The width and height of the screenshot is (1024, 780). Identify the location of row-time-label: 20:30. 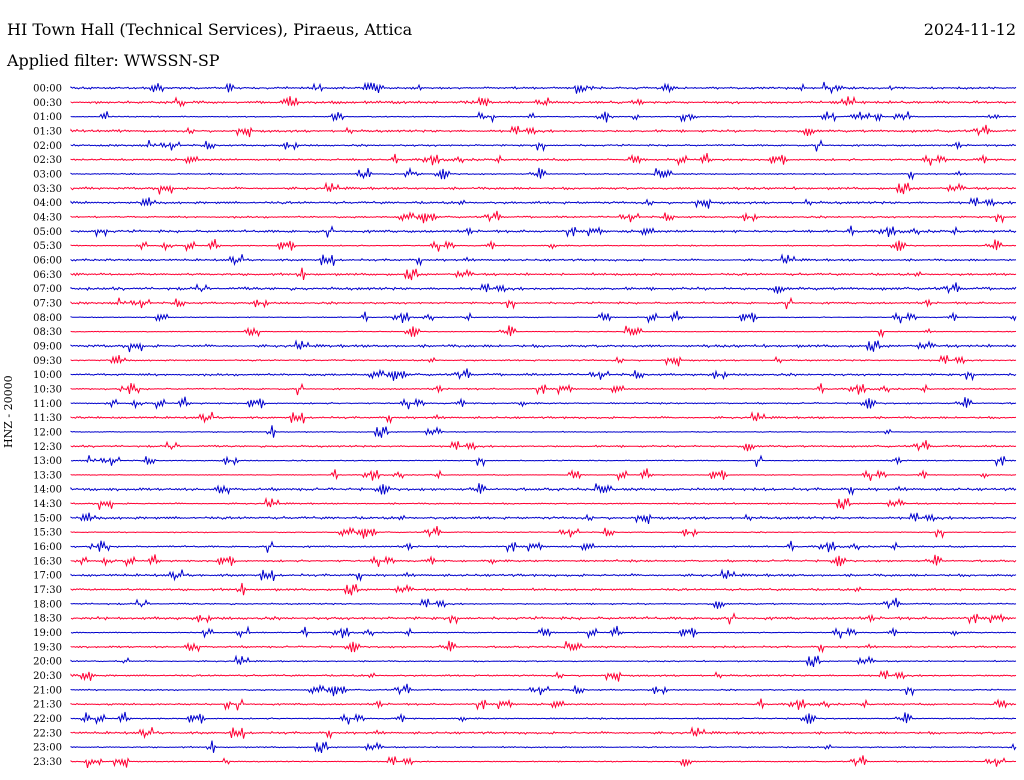
(47, 676).